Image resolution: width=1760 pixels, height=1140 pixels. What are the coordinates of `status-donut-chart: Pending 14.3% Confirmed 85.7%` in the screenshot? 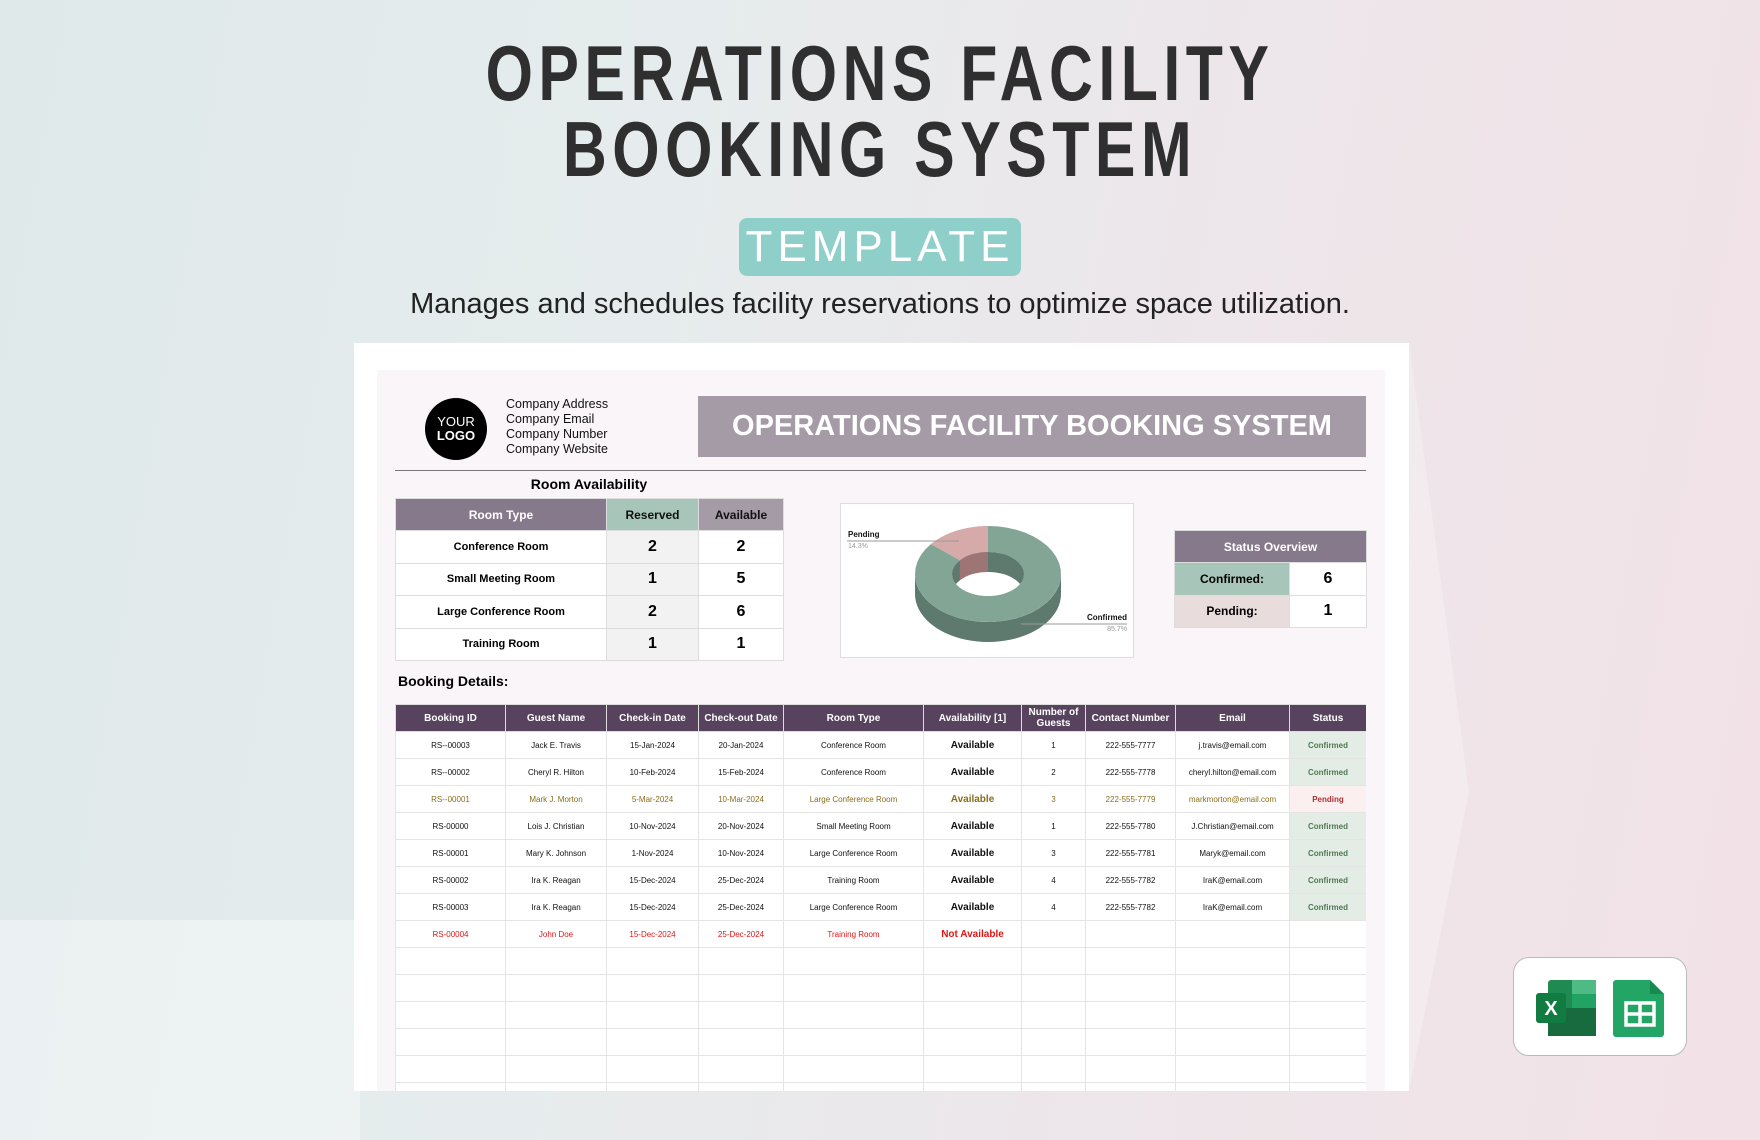 It's located at (987, 580).